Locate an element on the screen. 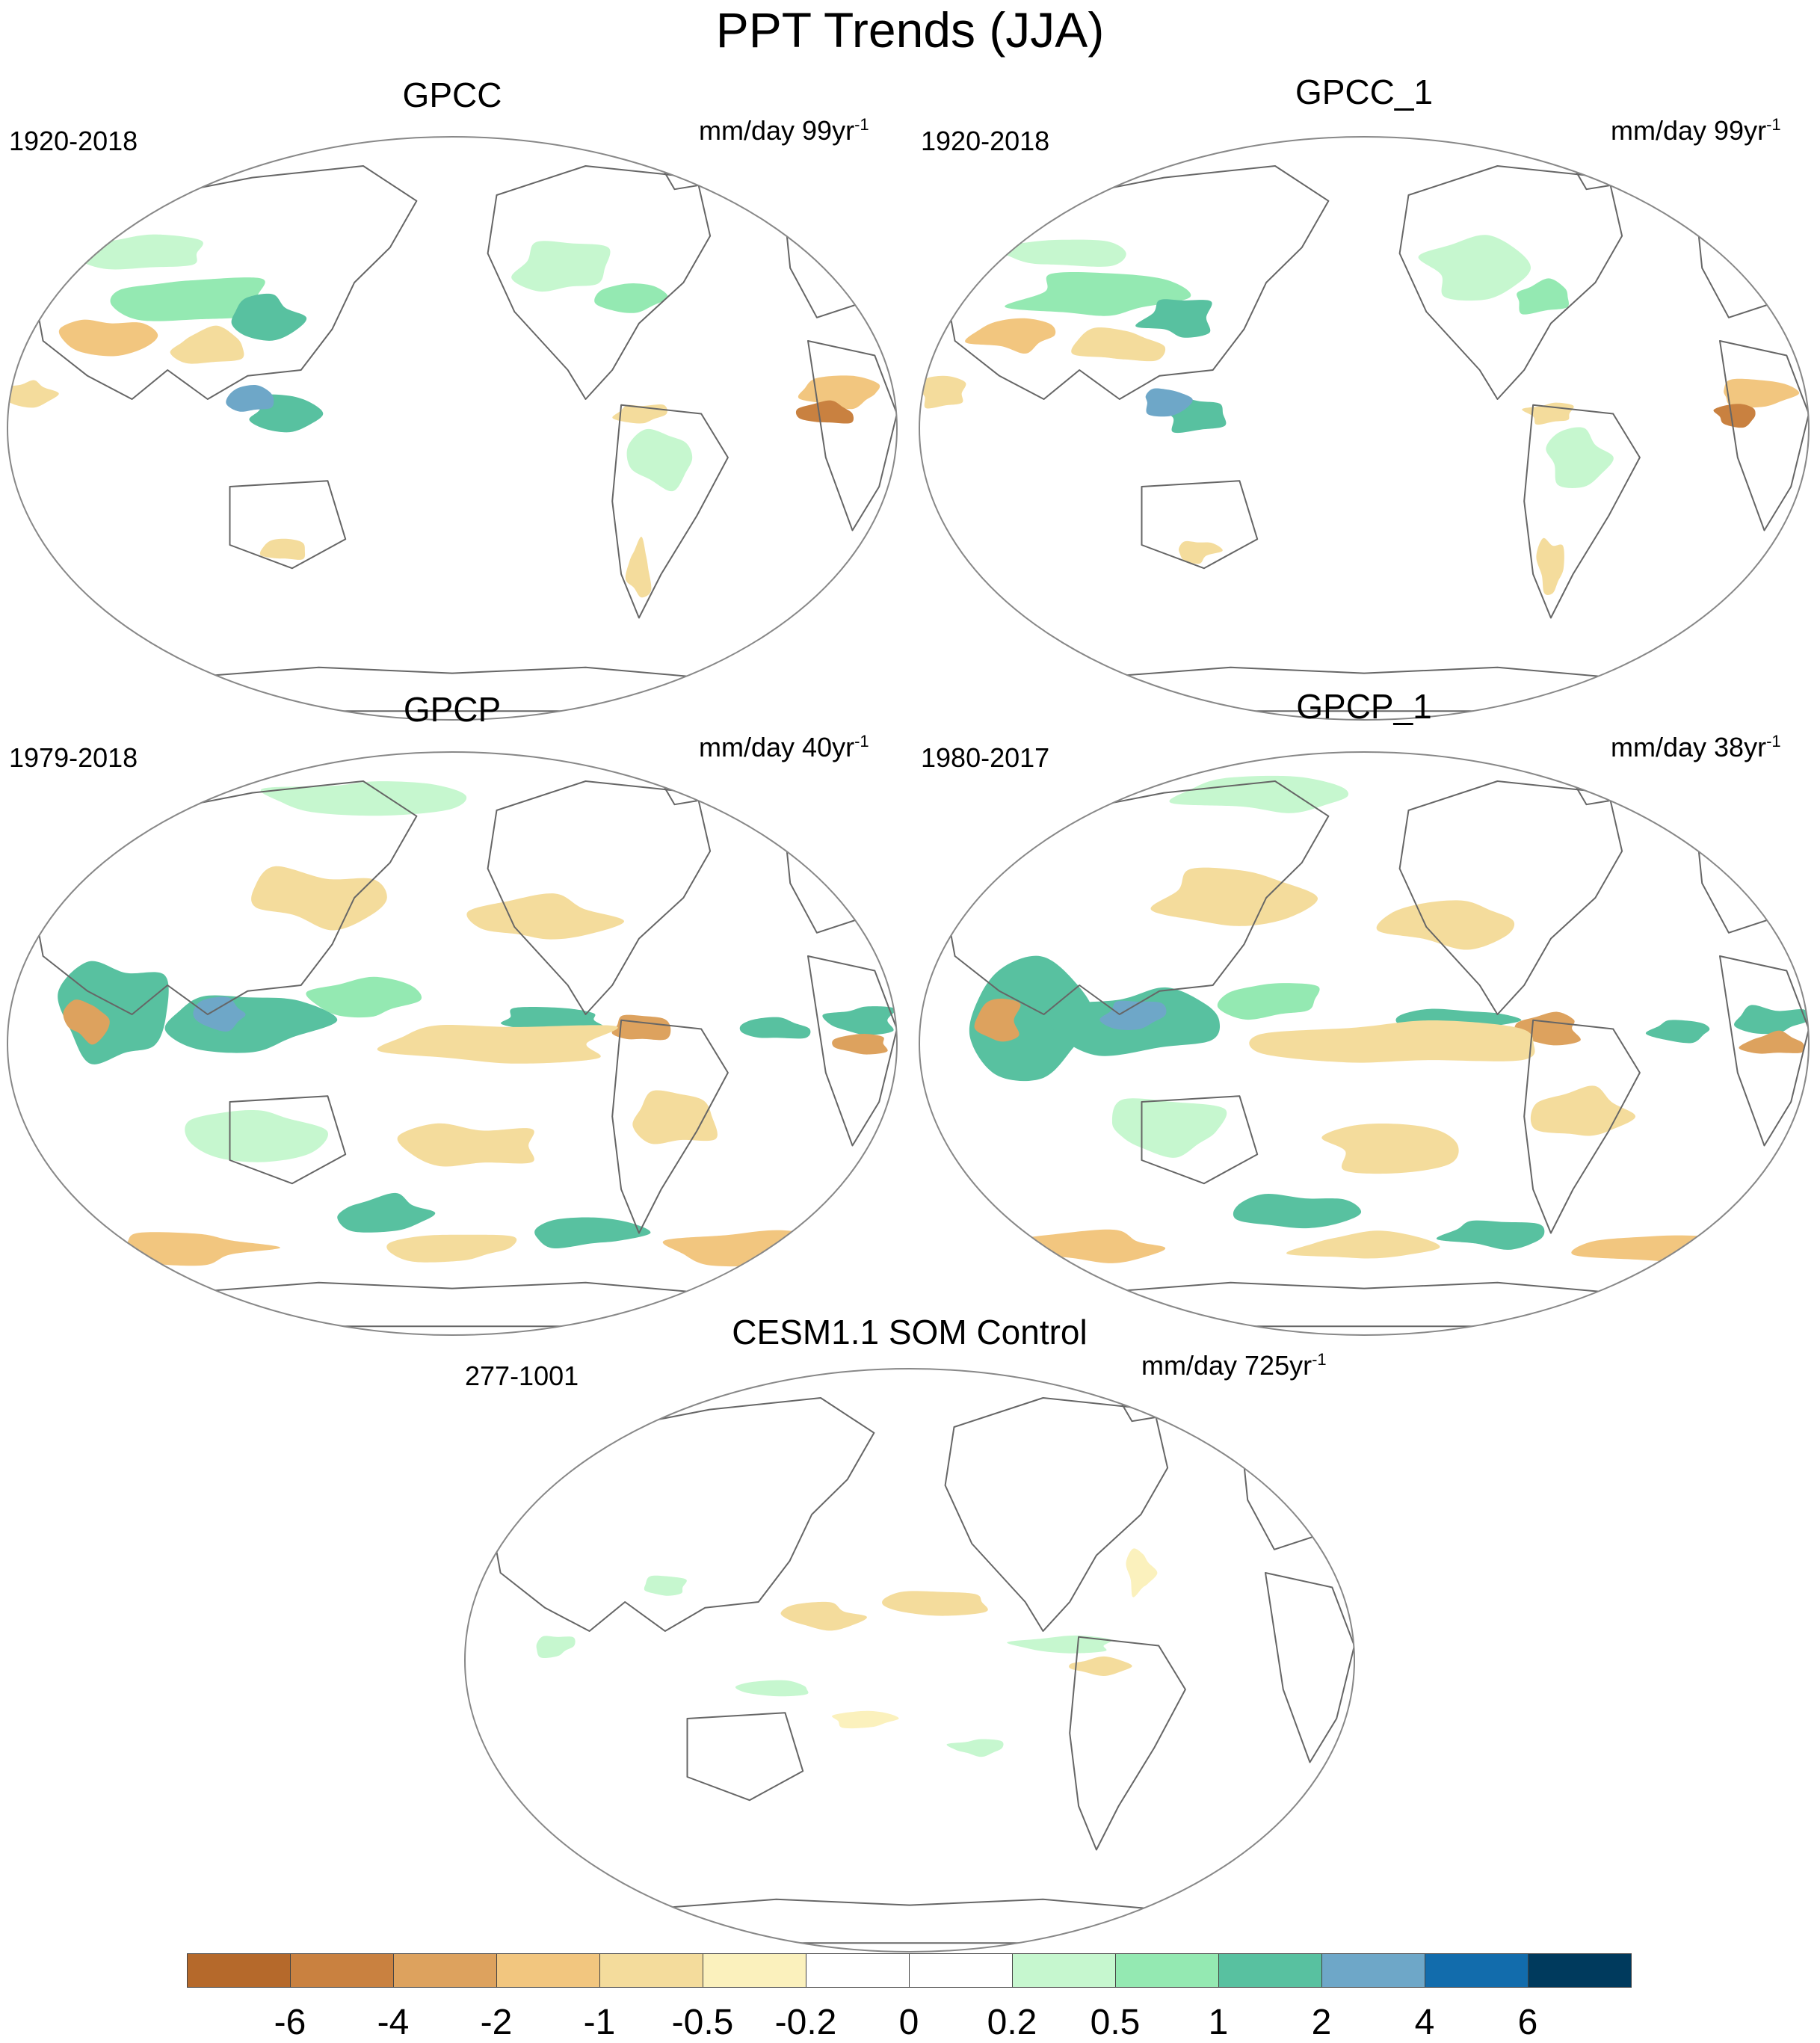  panel-title: GPCP_1 is located at coordinates (1364, 706).